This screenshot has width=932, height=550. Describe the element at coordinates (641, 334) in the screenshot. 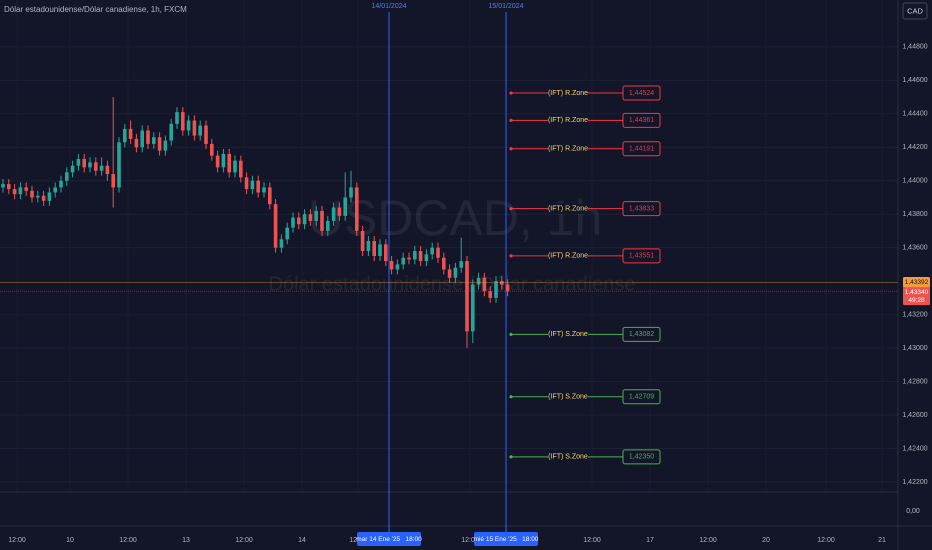

I see `zone-value-label: 1,43082` at that location.